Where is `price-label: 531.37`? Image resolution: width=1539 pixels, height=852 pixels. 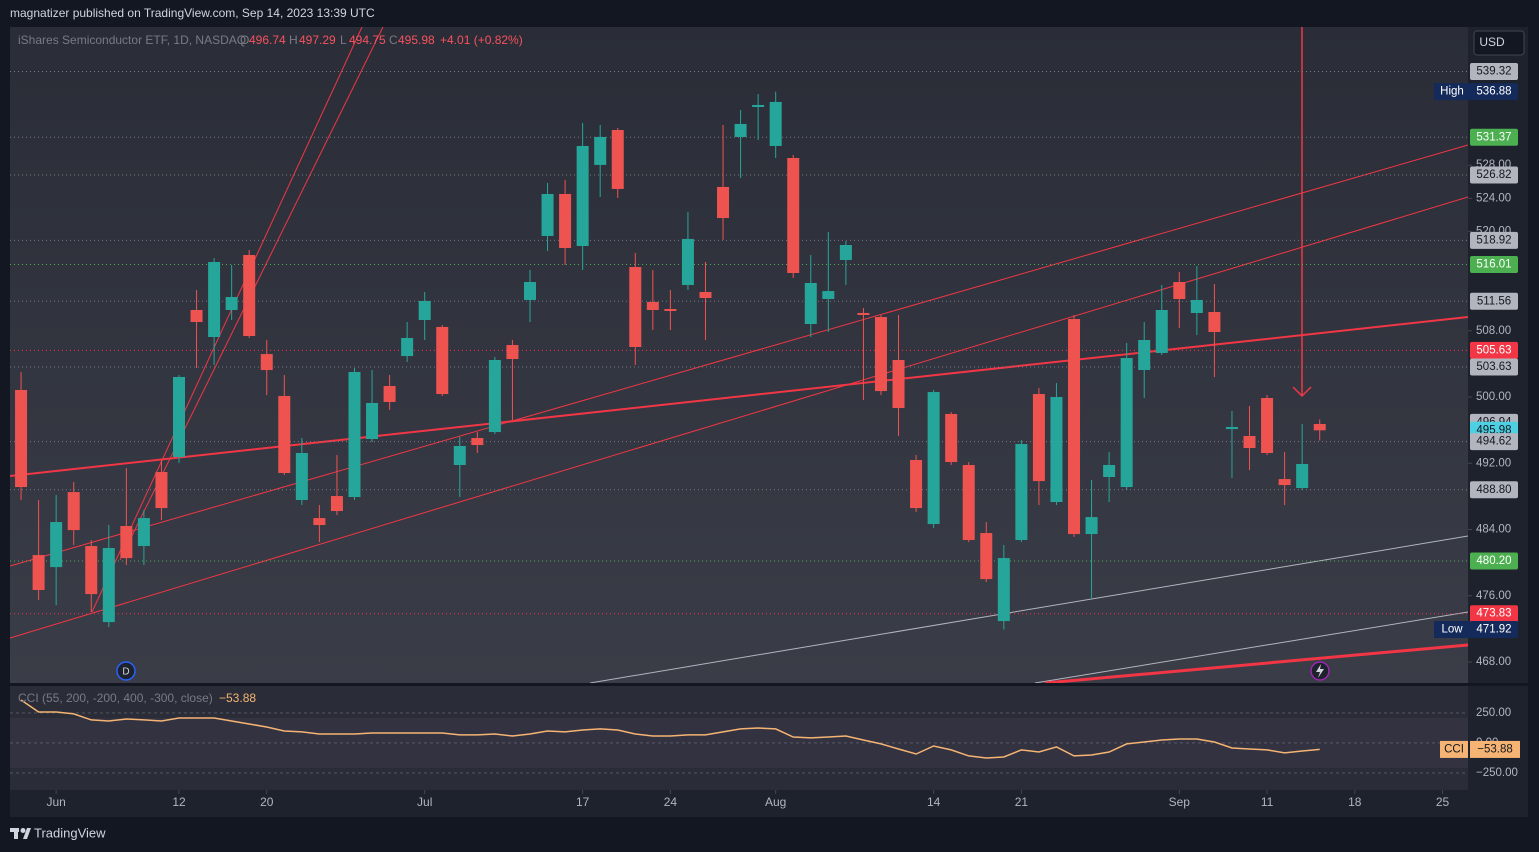 price-label: 531.37 is located at coordinates (1493, 137).